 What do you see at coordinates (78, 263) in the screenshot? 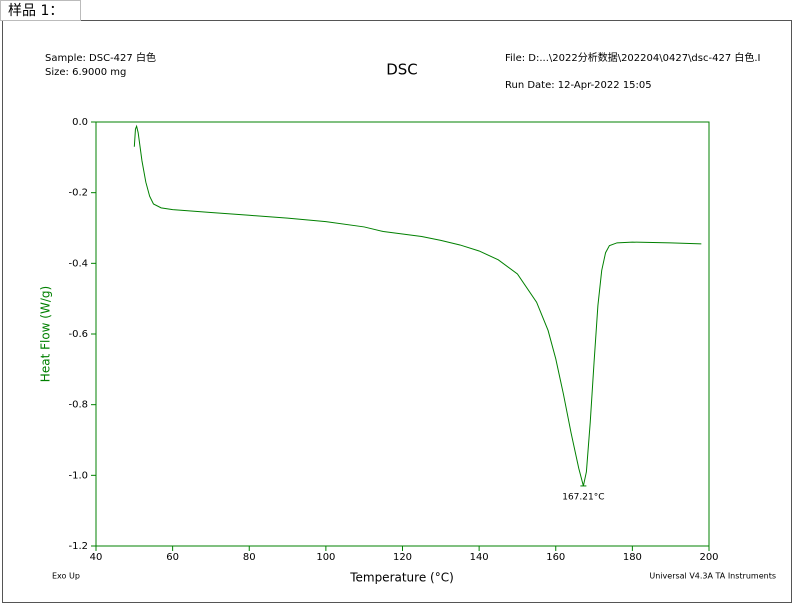
I see `y-tick-label: -0.4` at bounding box center [78, 263].